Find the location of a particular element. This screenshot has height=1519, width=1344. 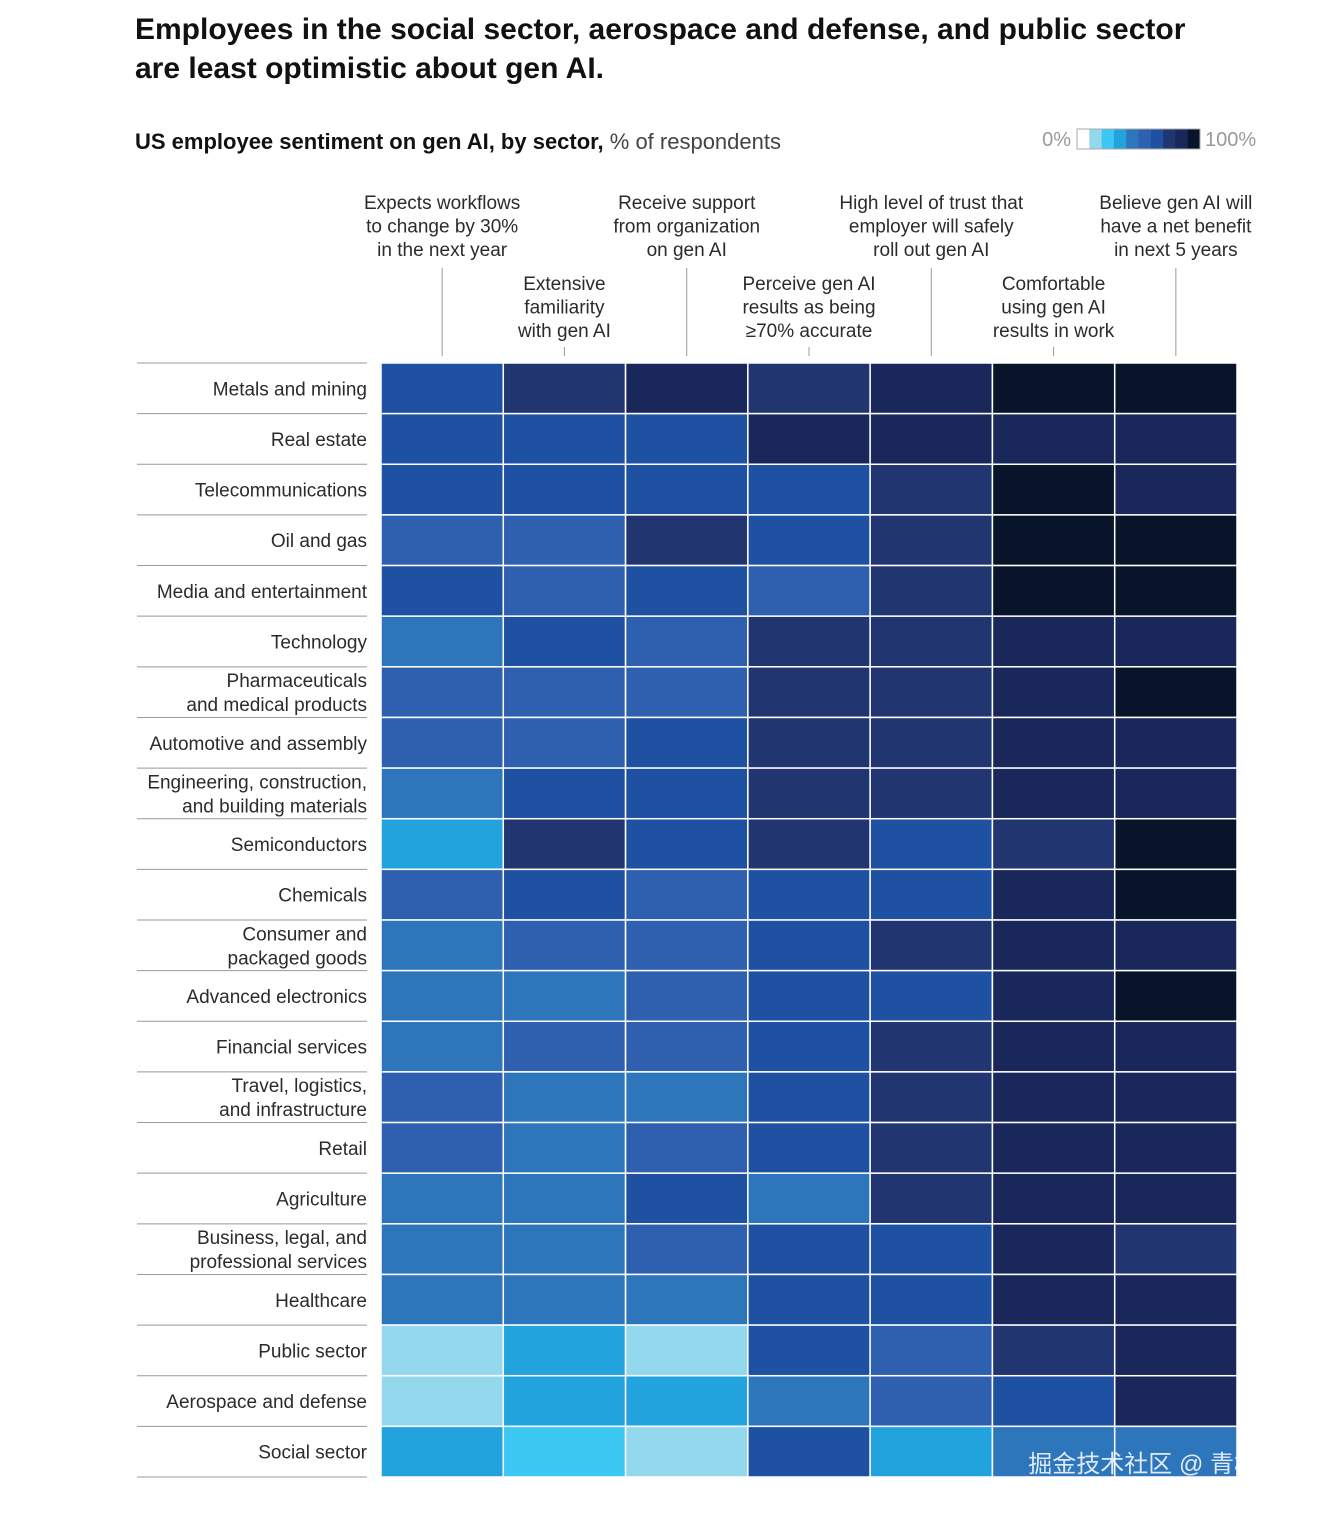

row-label: Chemicals is located at coordinates (322, 896).